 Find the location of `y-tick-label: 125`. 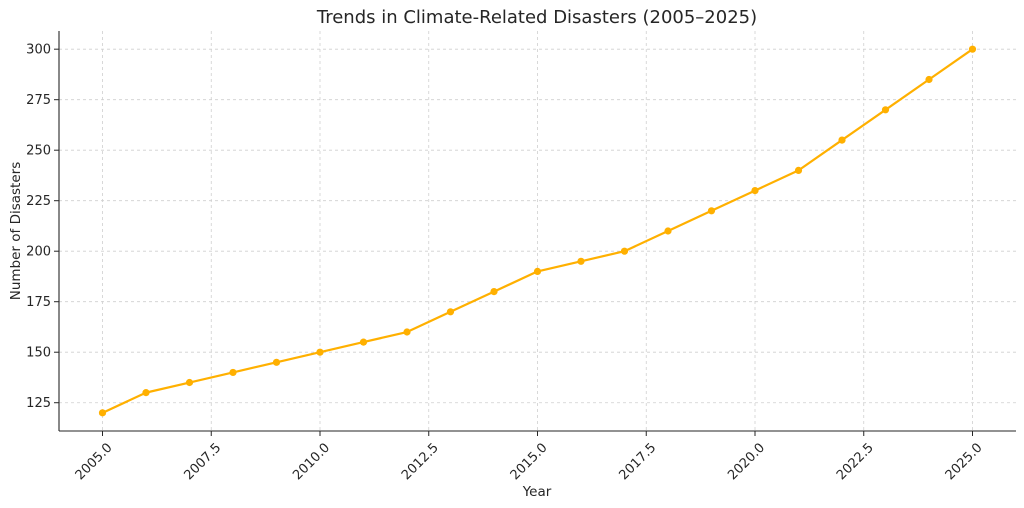

y-tick-label: 125 is located at coordinates (38, 403).